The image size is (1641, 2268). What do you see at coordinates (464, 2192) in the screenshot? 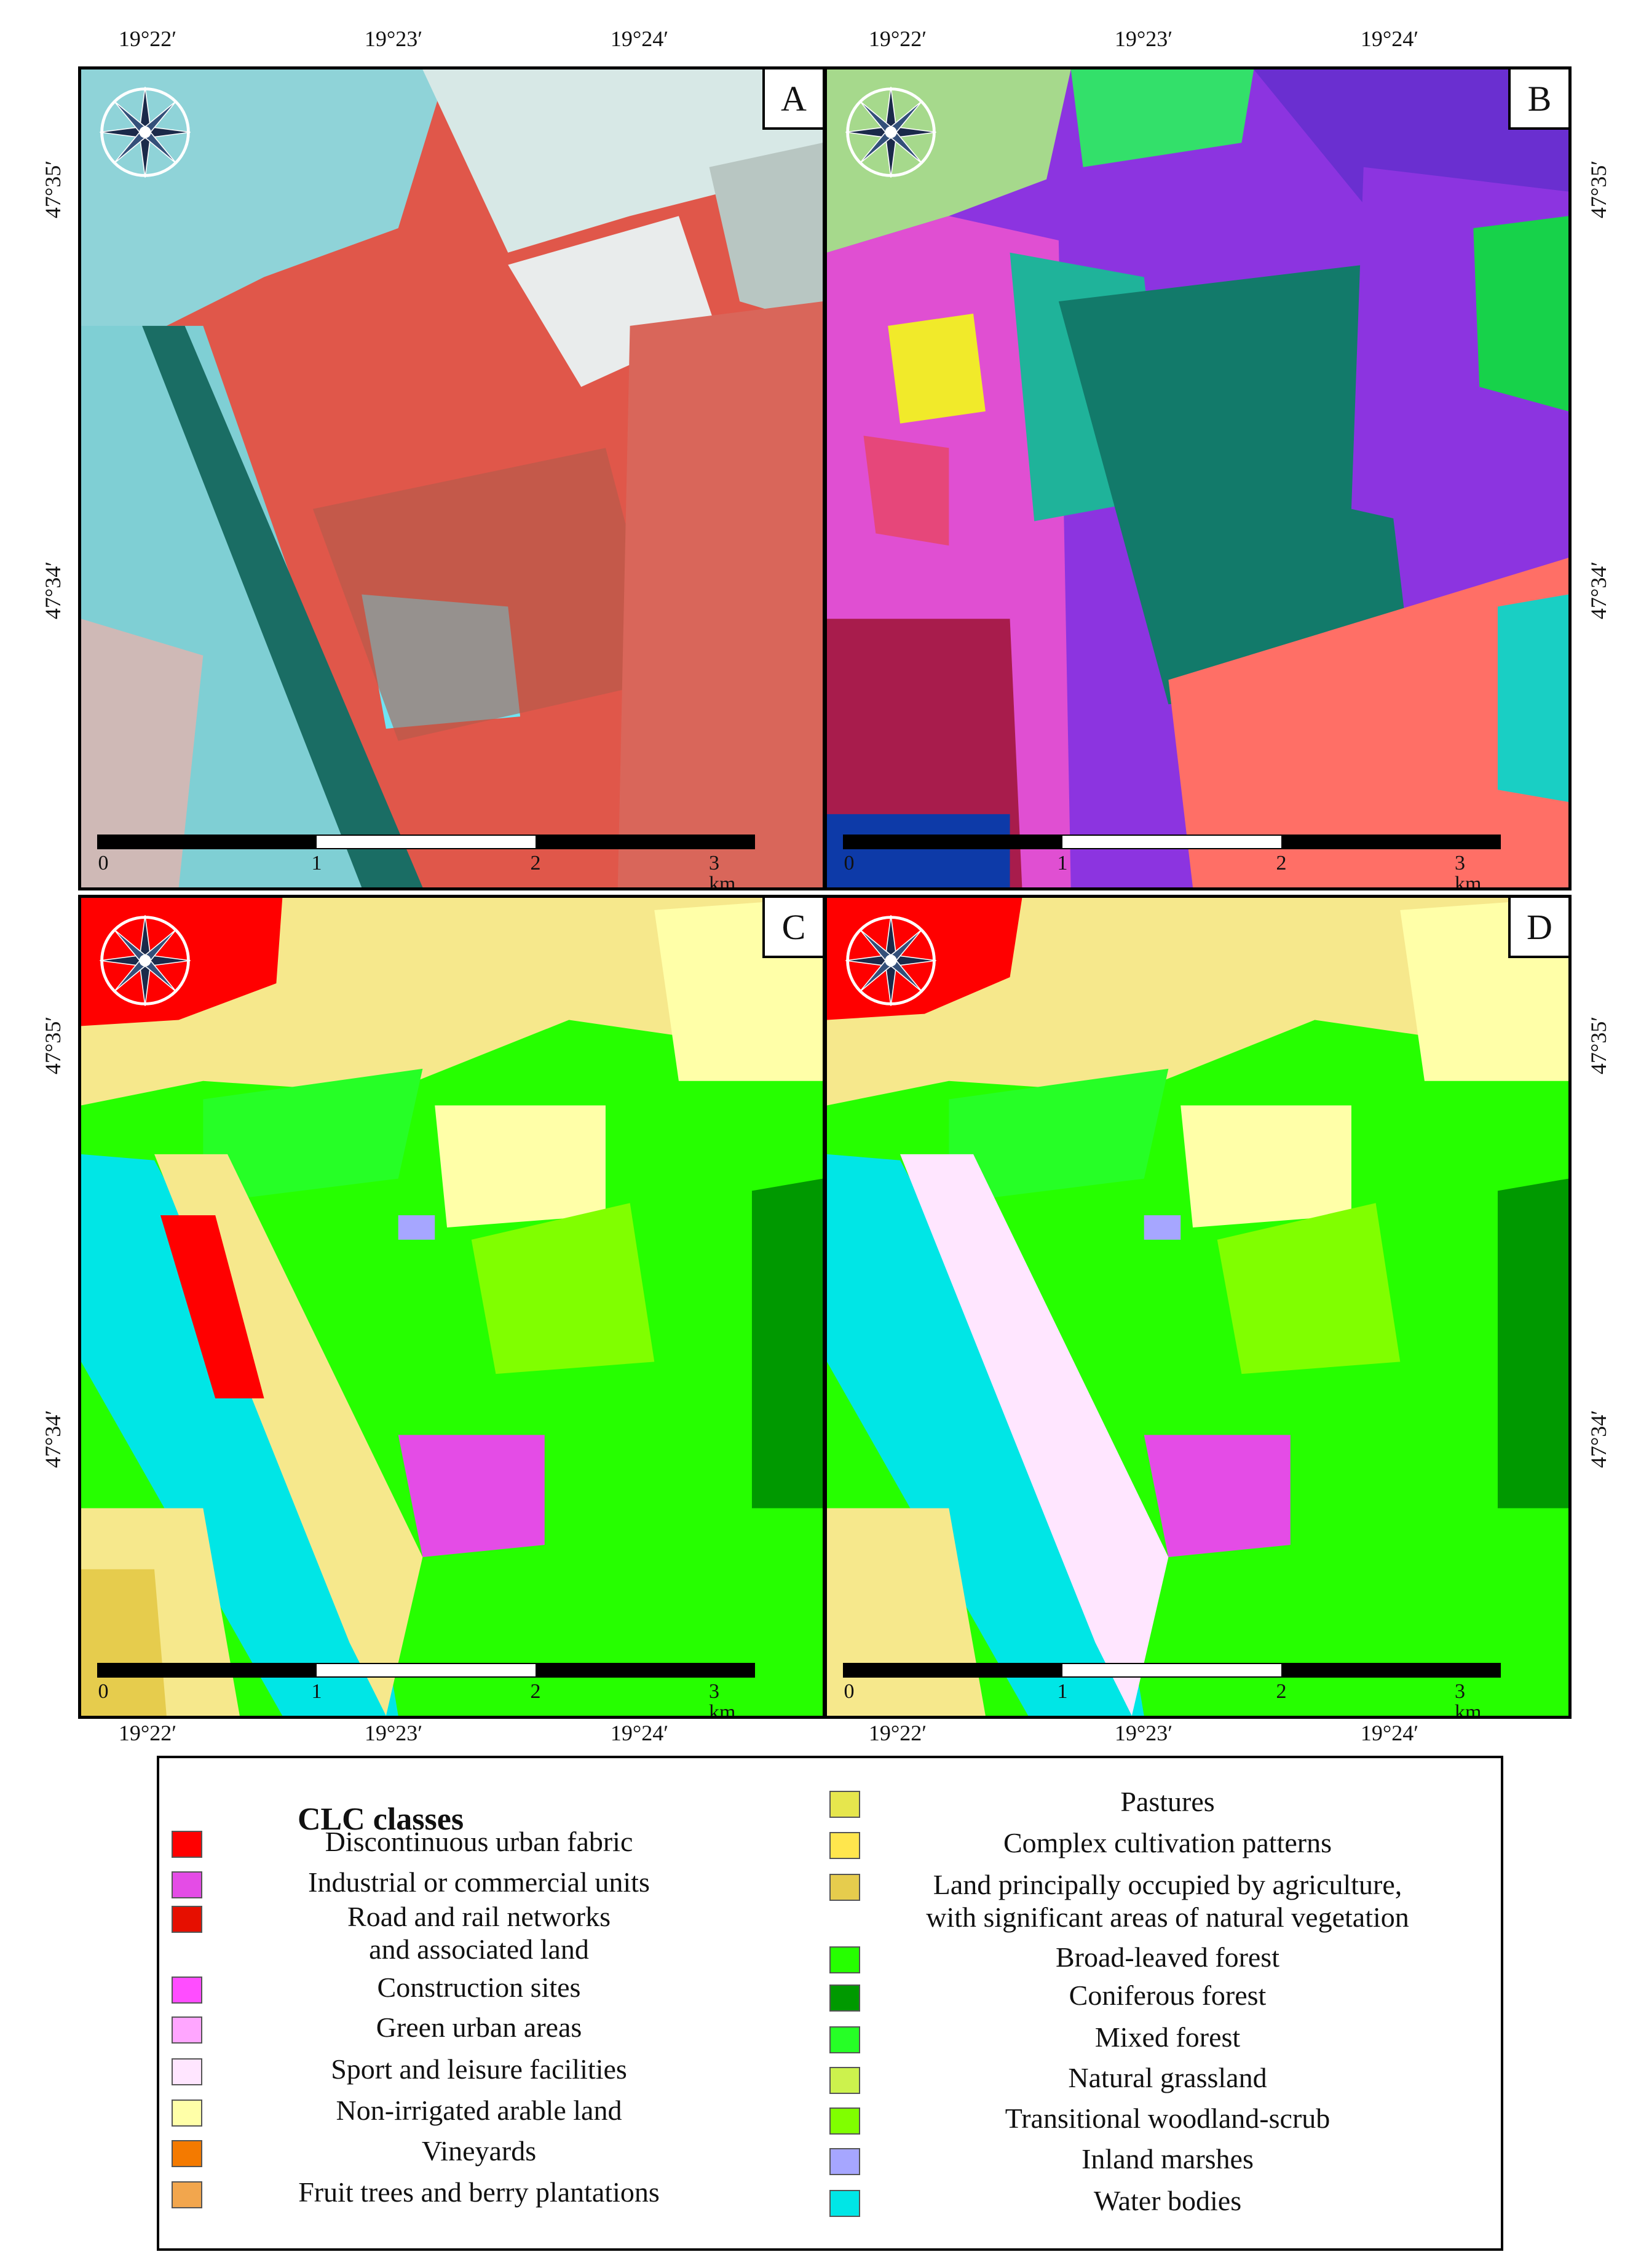
I see `legend-item: Fruit trees and berry plantations` at bounding box center [464, 2192].